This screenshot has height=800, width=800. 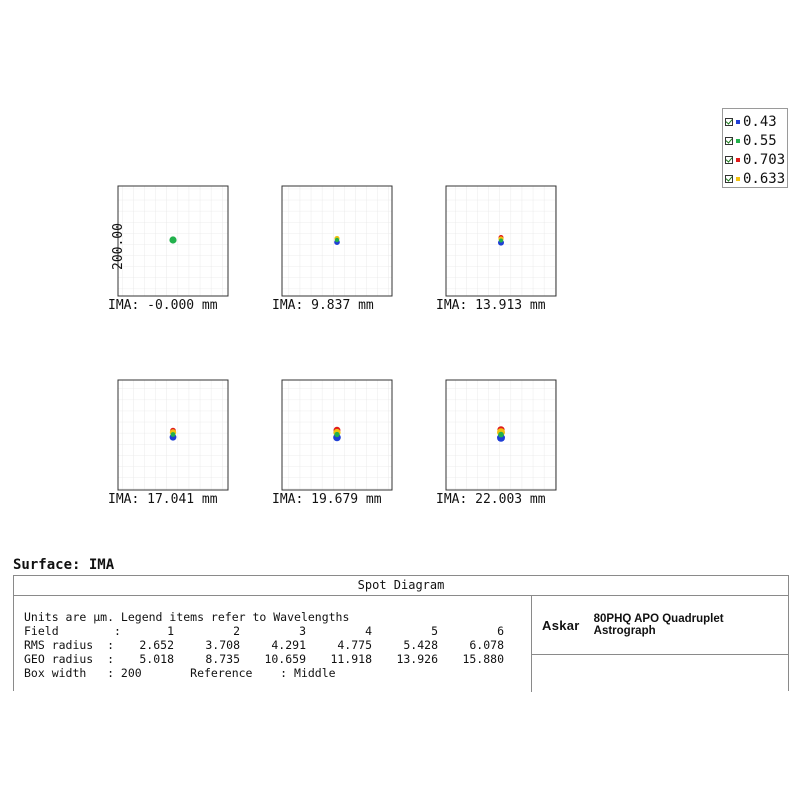 What do you see at coordinates (156, 659) in the screenshot?
I see `geo-value: 5.018` at bounding box center [156, 659].